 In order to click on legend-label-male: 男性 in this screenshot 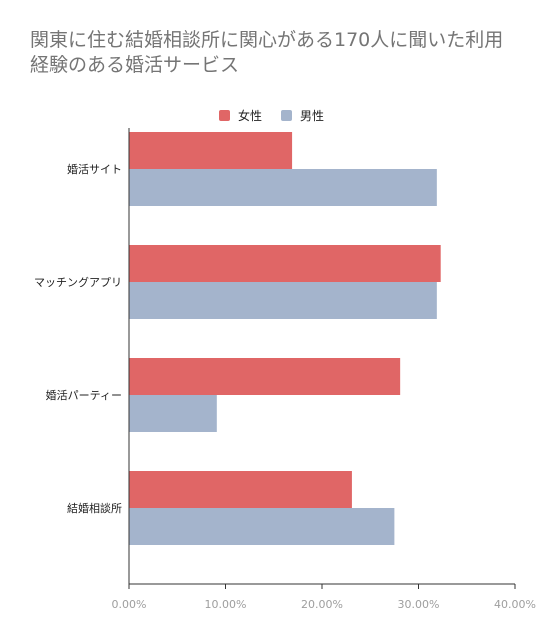, I will do `click(312, 115)`.